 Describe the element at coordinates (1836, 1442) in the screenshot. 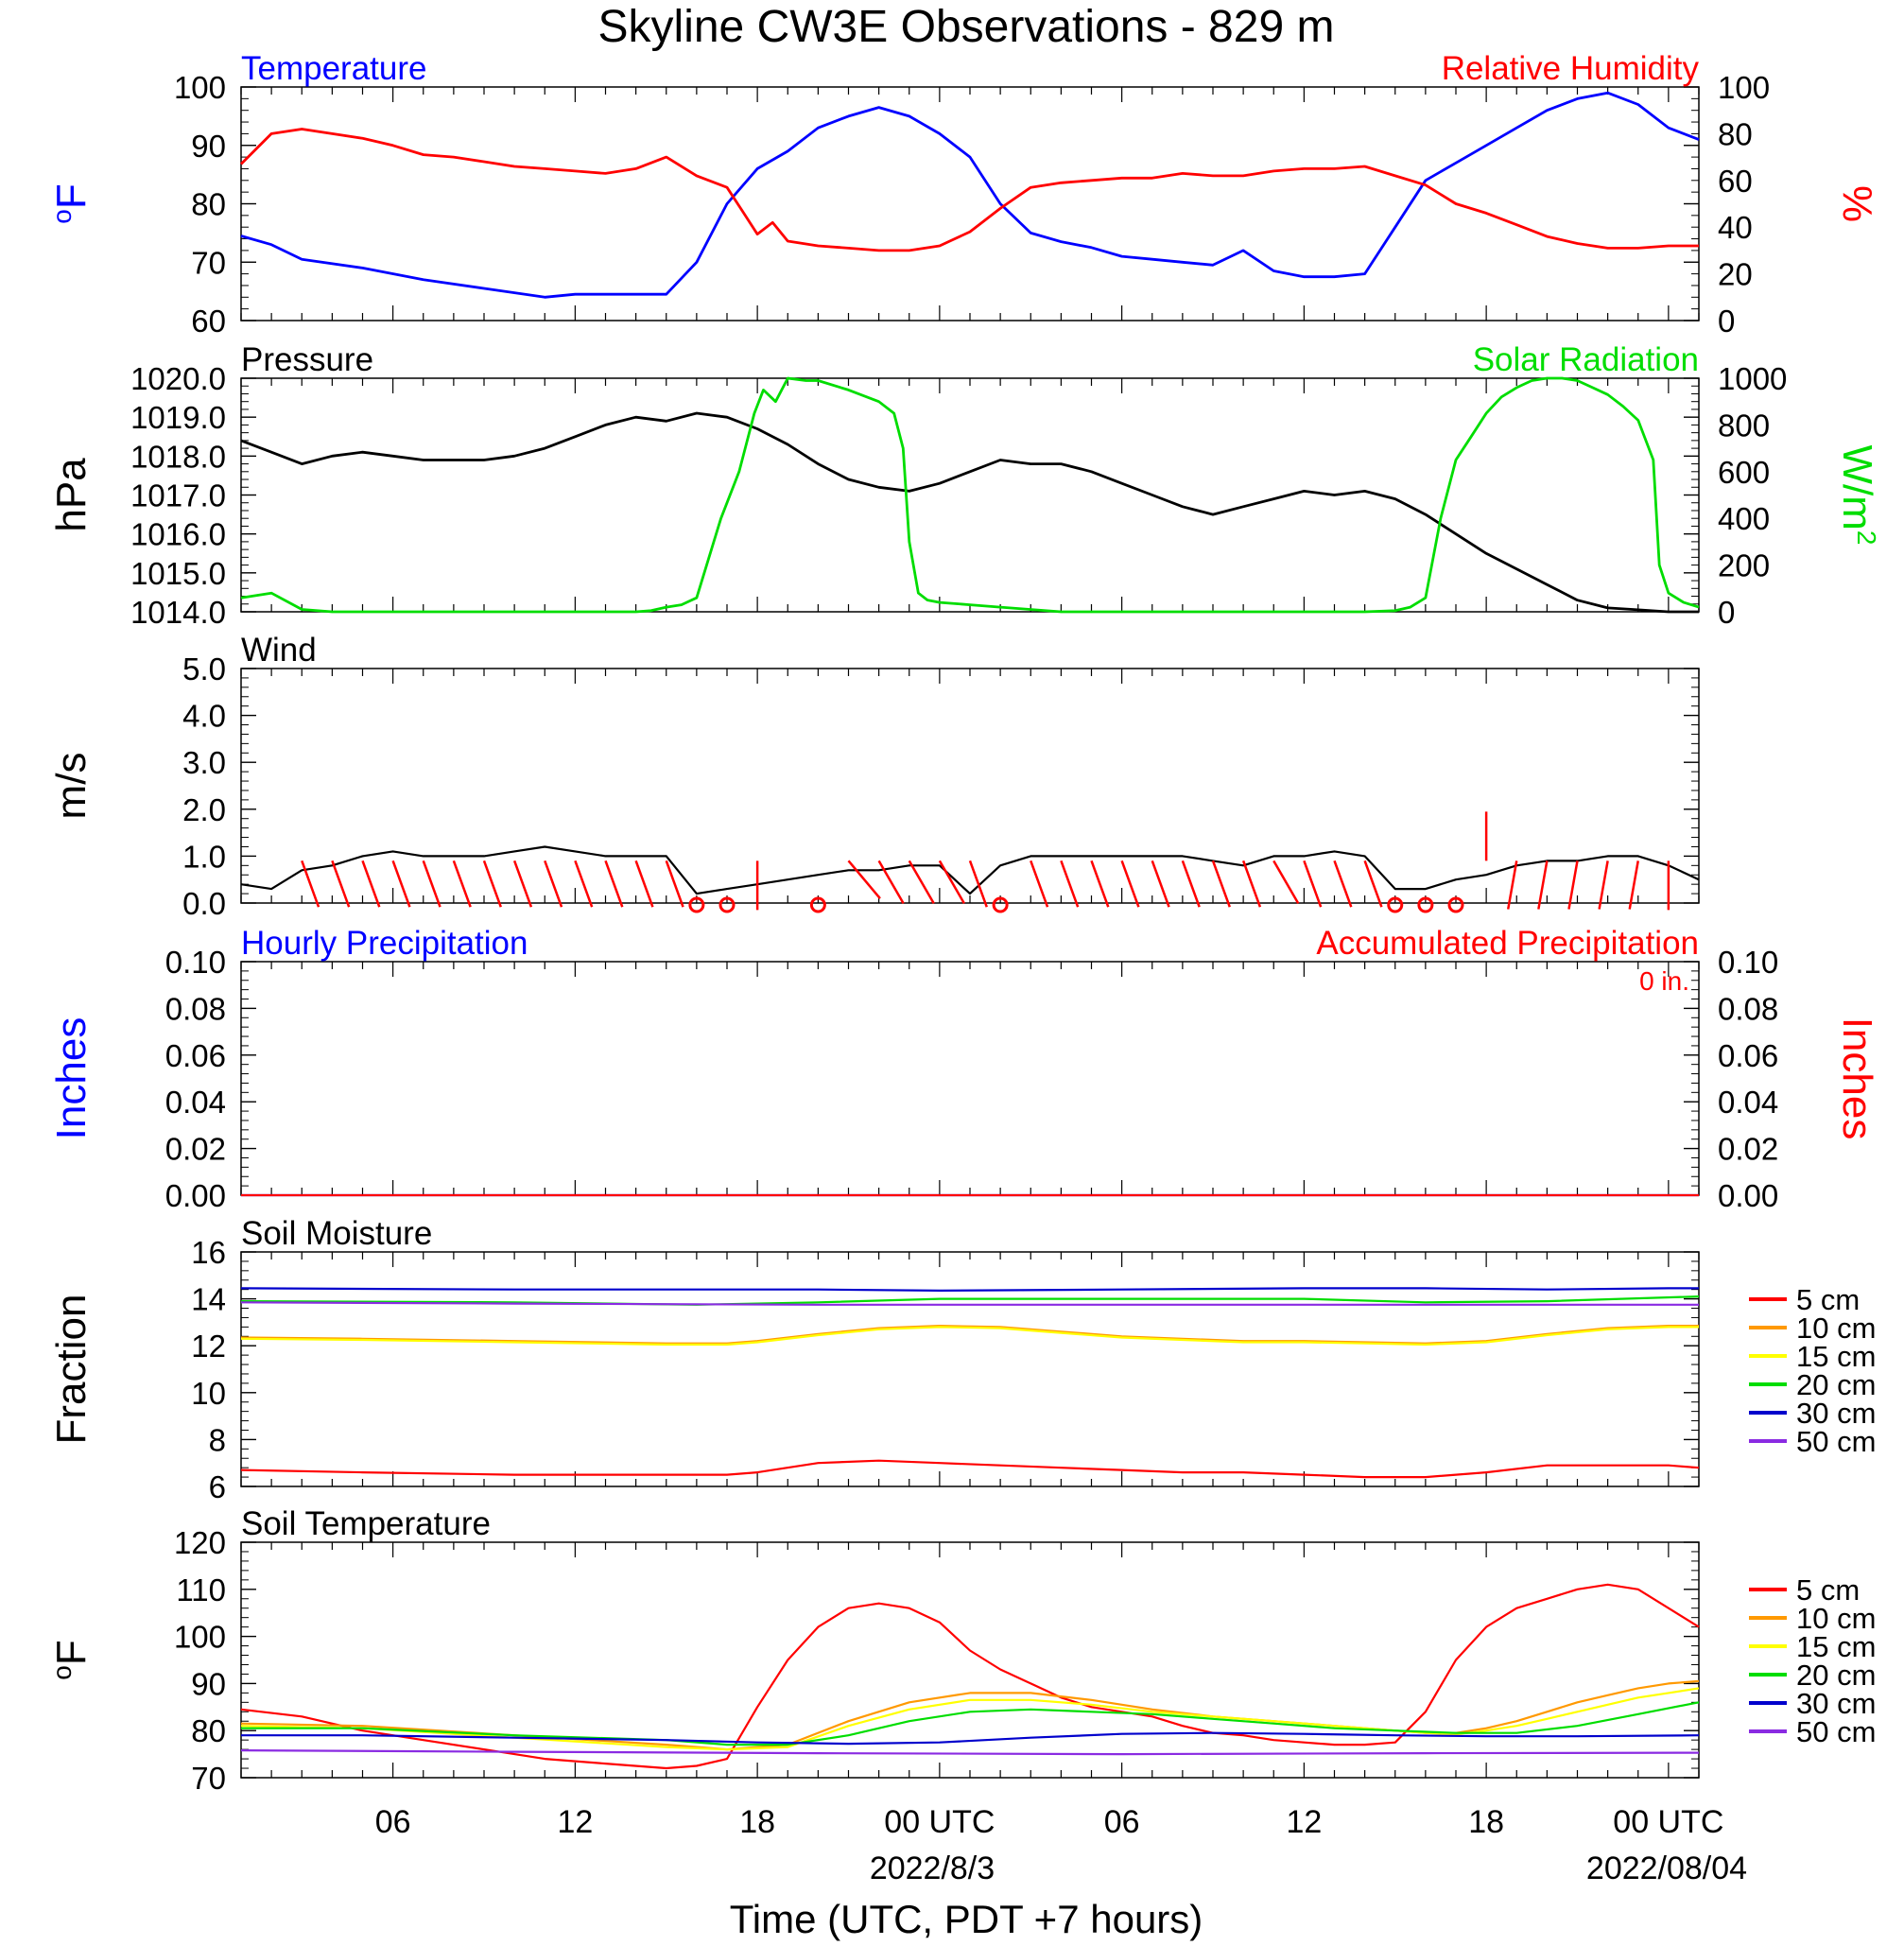

I see `legend-label: 50 cm` at that location.